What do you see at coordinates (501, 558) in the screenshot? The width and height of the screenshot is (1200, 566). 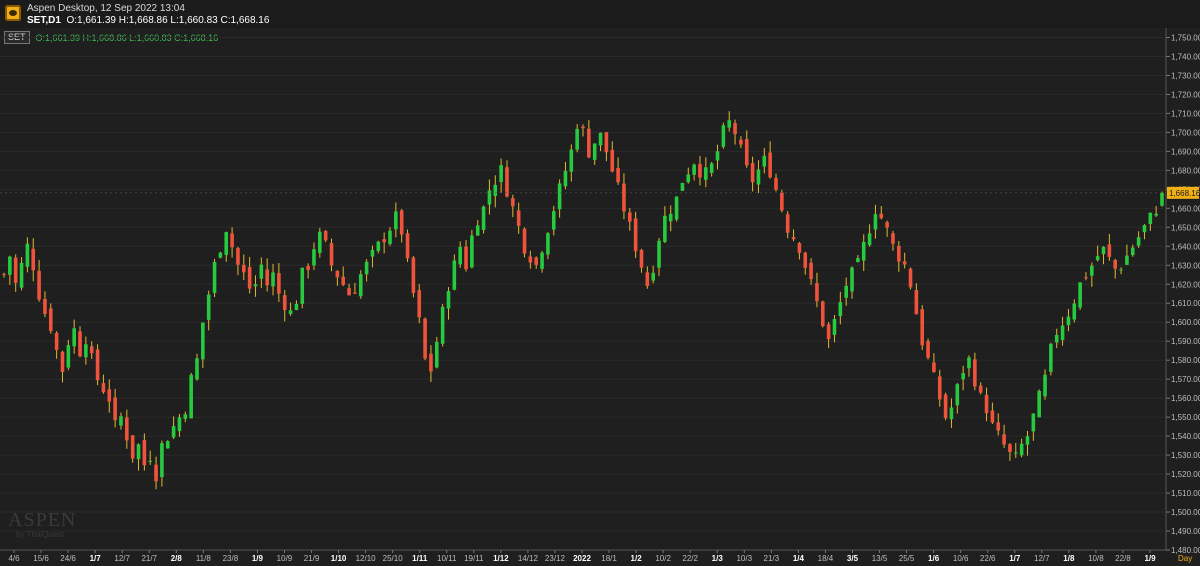 I see `time-tick-label: 1/12` at bounding box center [501, 558].